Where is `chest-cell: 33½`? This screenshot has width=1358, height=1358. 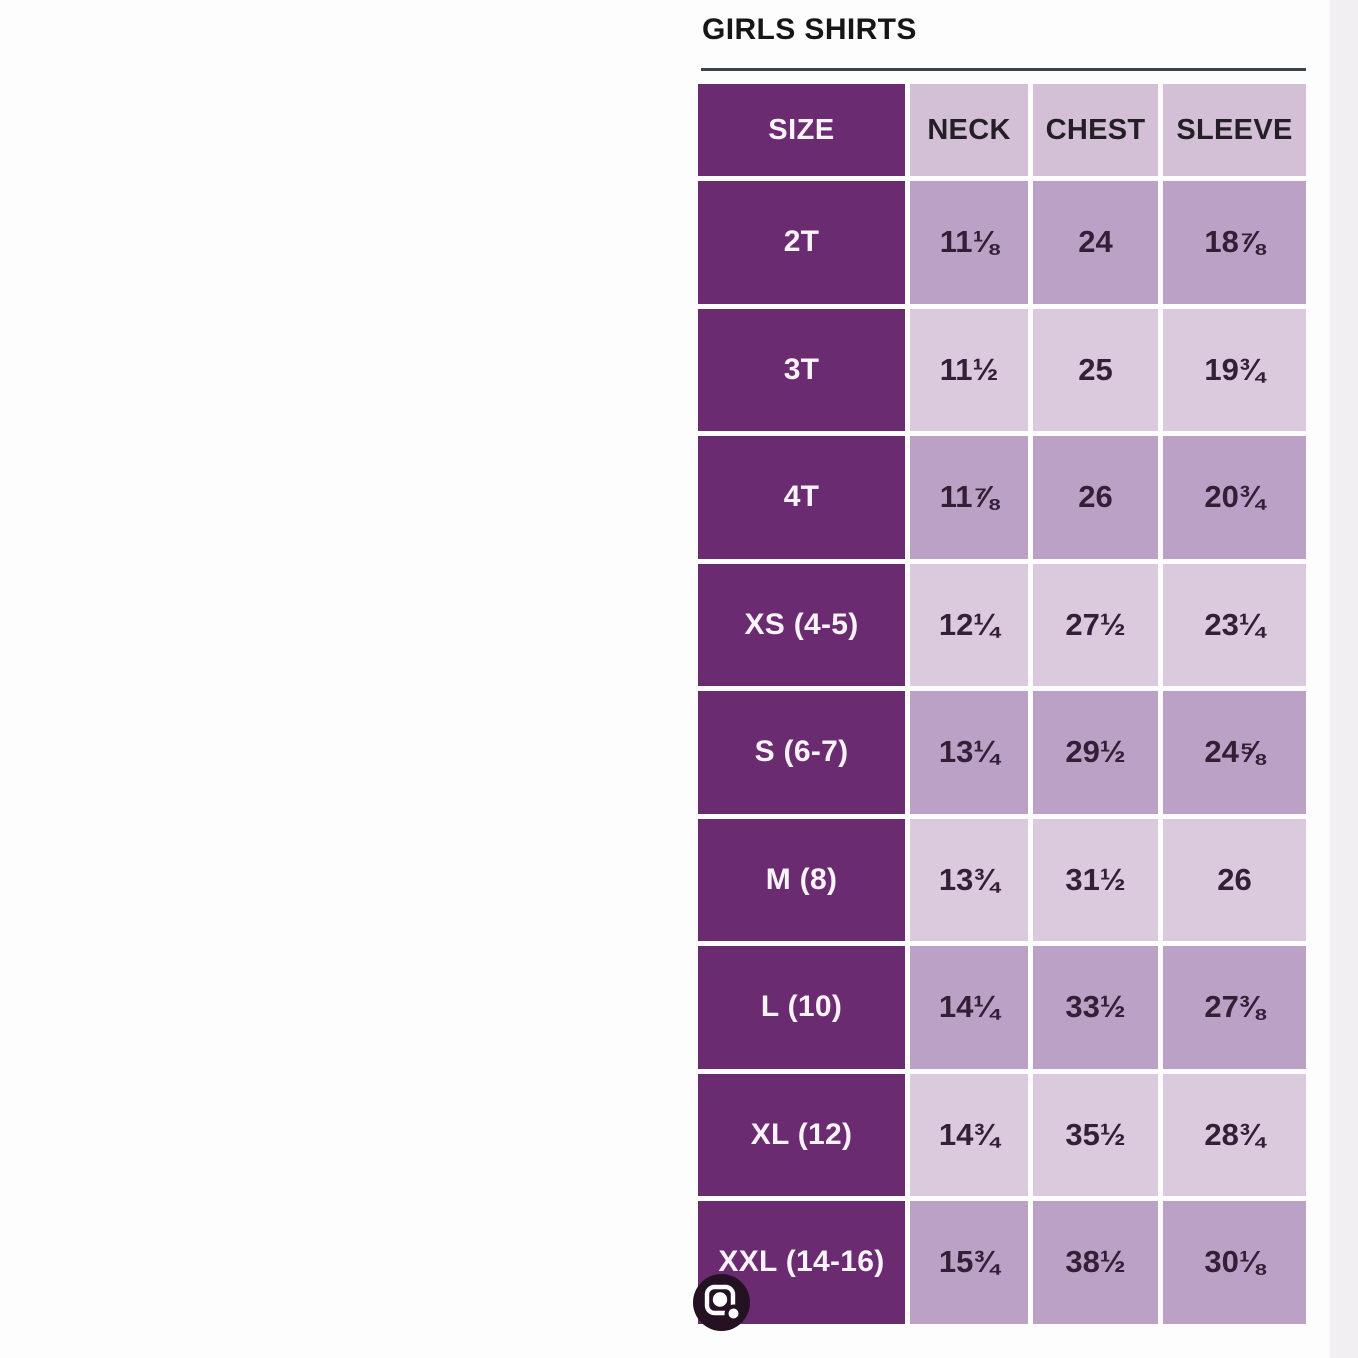
chest-cell: 33½ is located at coordinates (1095, 1007).